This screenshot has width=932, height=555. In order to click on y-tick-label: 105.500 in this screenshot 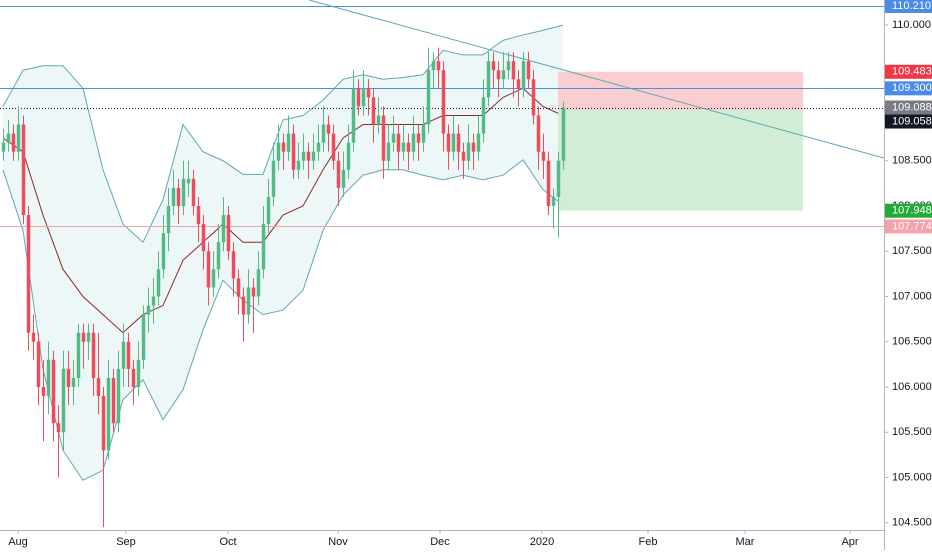, I will do `click(912, 432)`.